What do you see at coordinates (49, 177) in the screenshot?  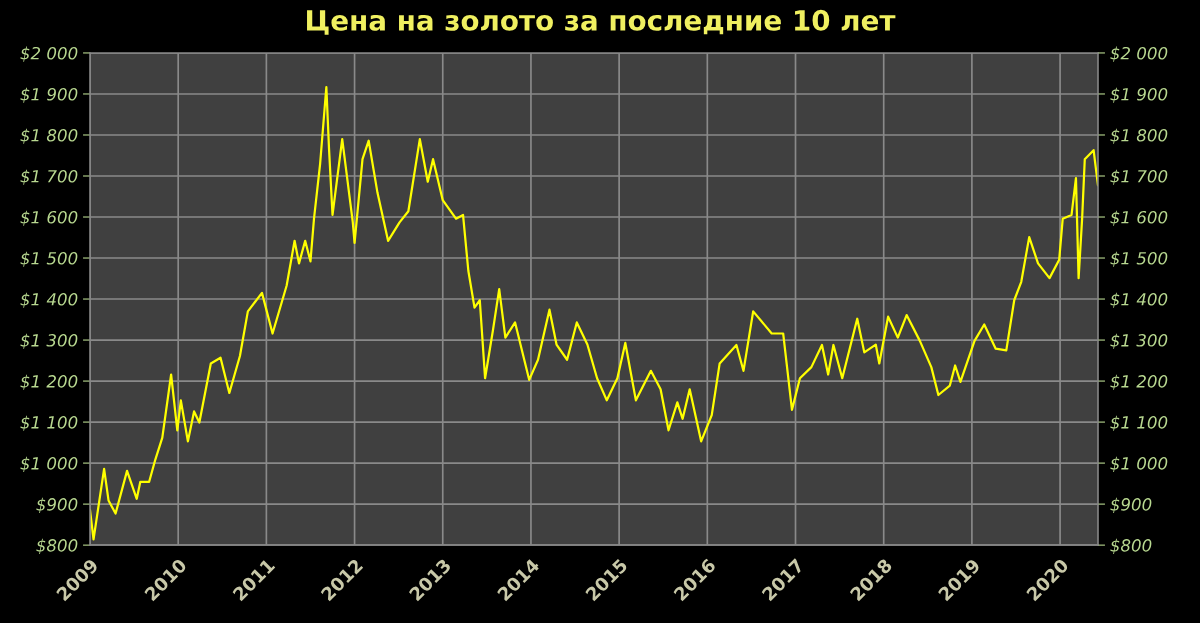 I see `y-tick-label: $1 700` at bounding box center [49, 177].